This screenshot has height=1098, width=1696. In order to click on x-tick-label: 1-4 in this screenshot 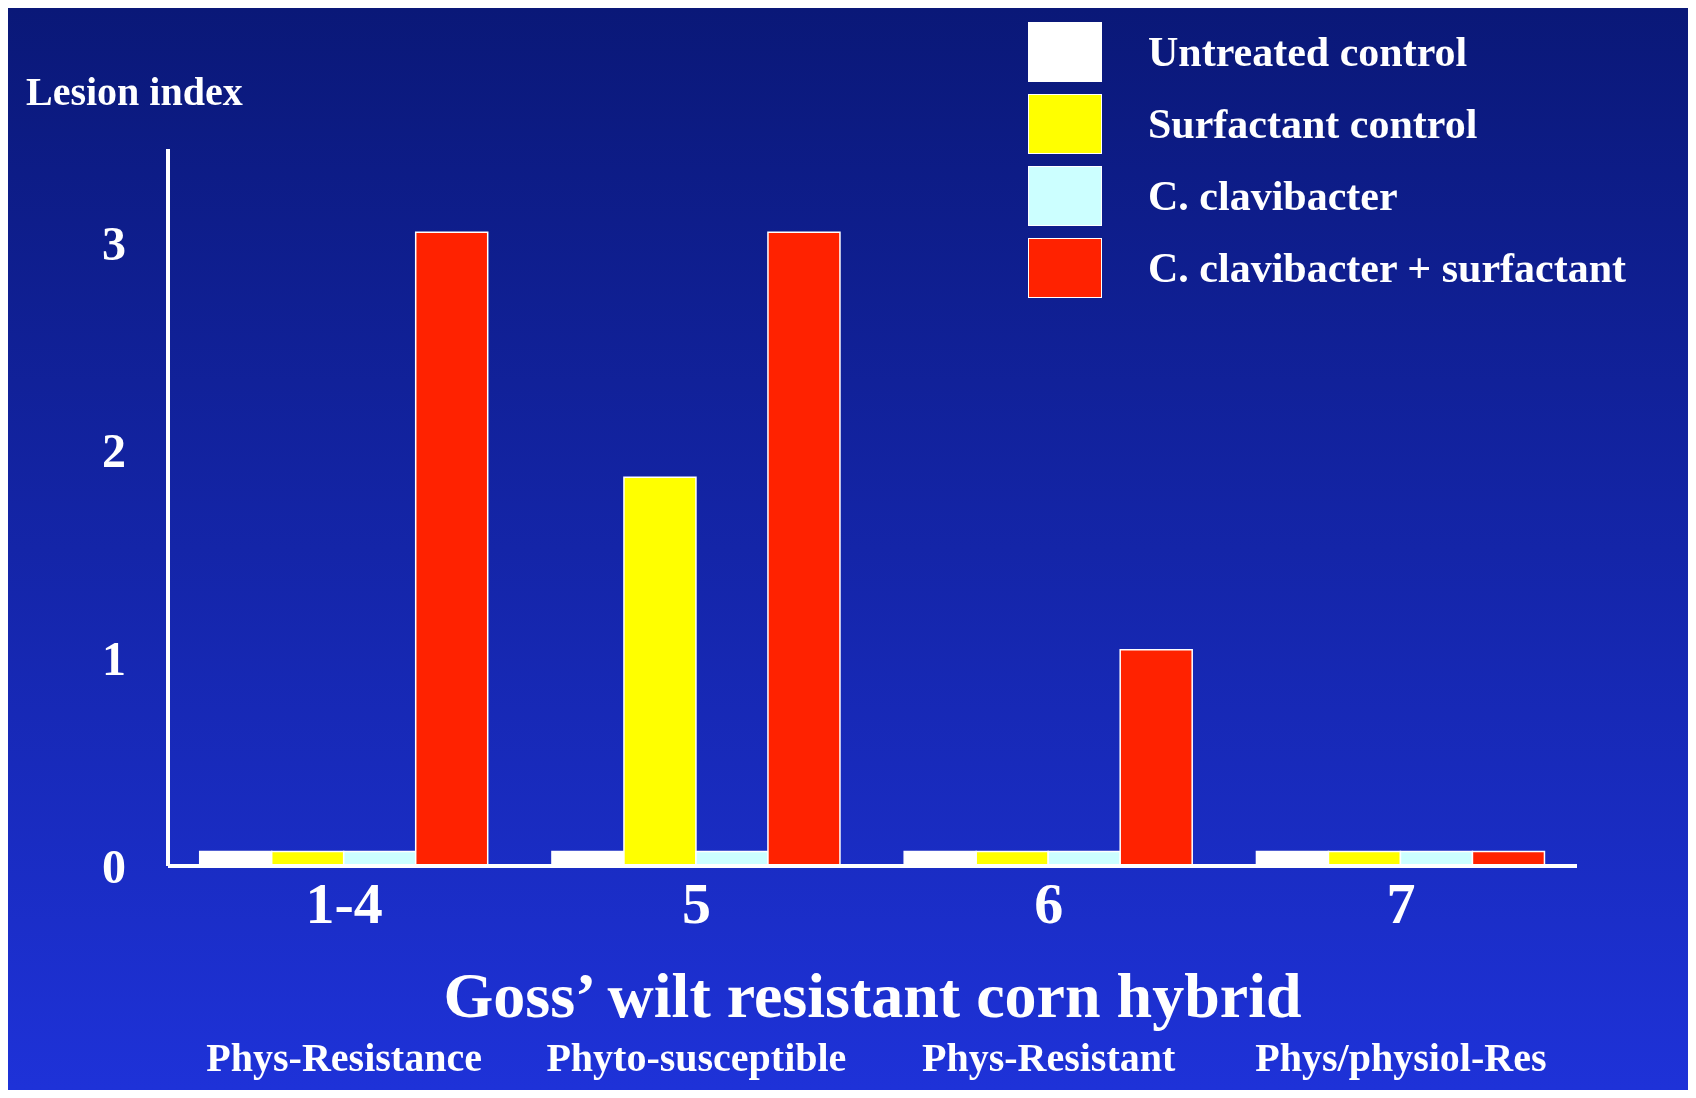, I will do `click(344, 904)`.